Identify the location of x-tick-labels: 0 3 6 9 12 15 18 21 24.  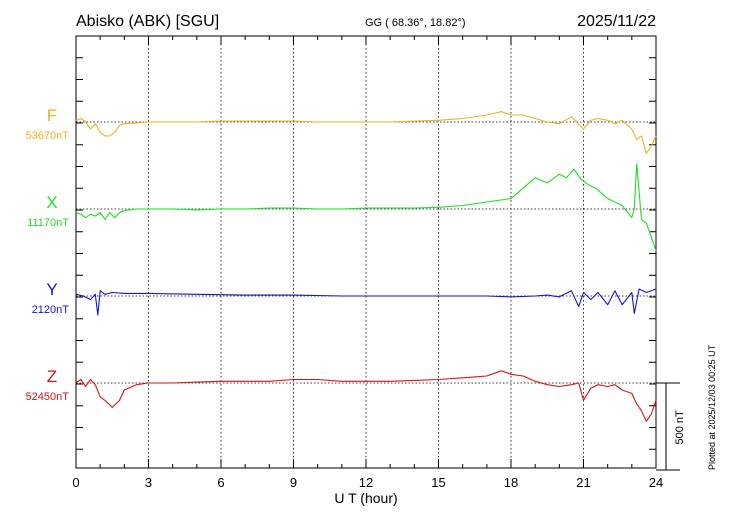
(367, 482).